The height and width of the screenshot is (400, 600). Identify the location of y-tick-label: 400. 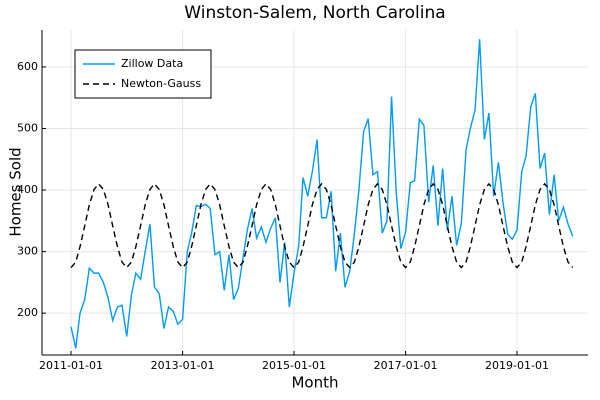
(27, 189).